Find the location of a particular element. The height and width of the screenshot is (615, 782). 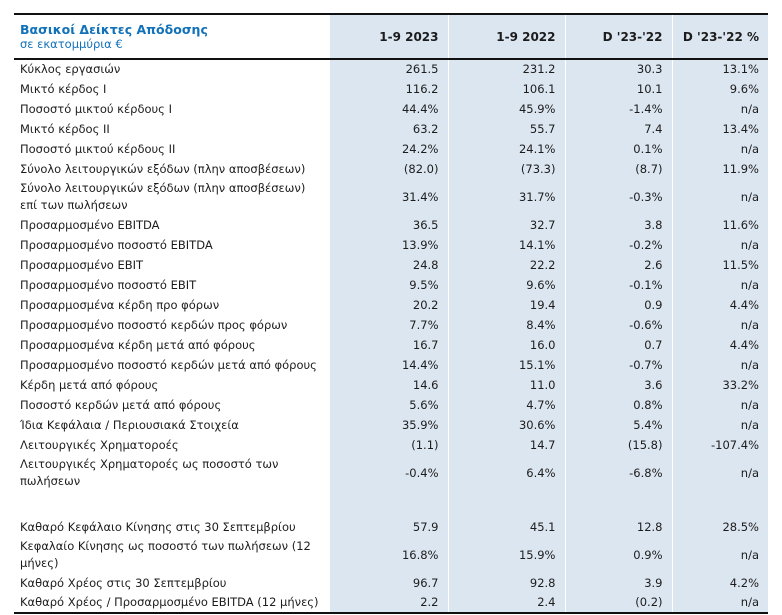

value-1-9-2023: 2.2 is located at coordinates (389, 603).